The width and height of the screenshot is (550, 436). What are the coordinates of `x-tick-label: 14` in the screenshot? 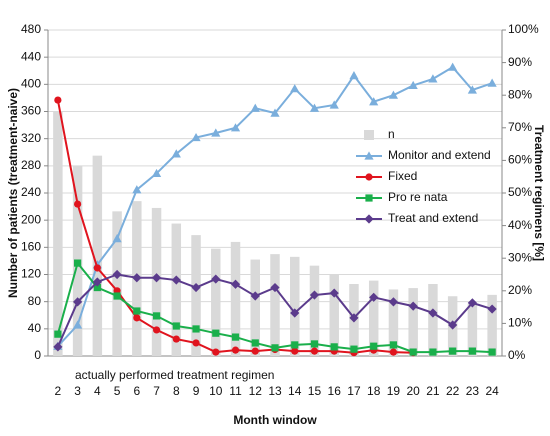 It's located at (295, 391).